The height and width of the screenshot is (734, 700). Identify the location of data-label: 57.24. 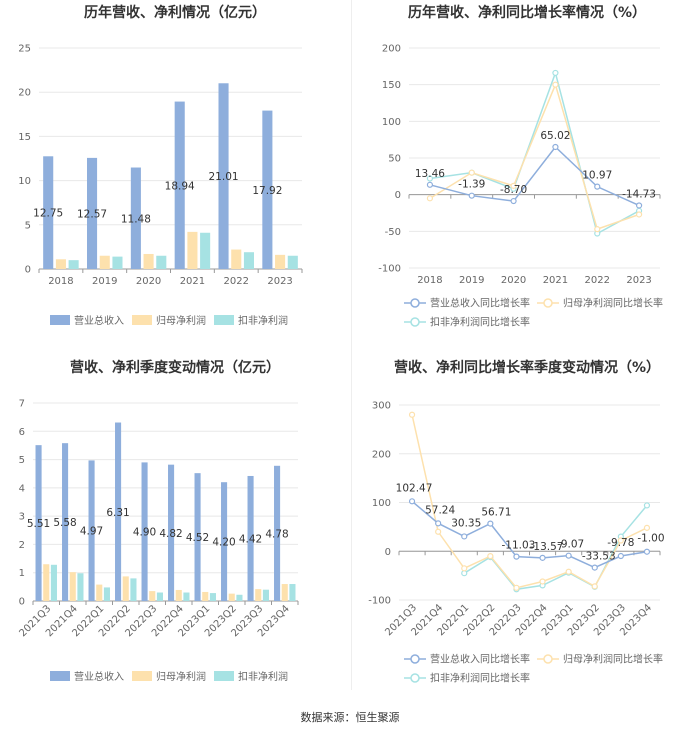
(440, 510).